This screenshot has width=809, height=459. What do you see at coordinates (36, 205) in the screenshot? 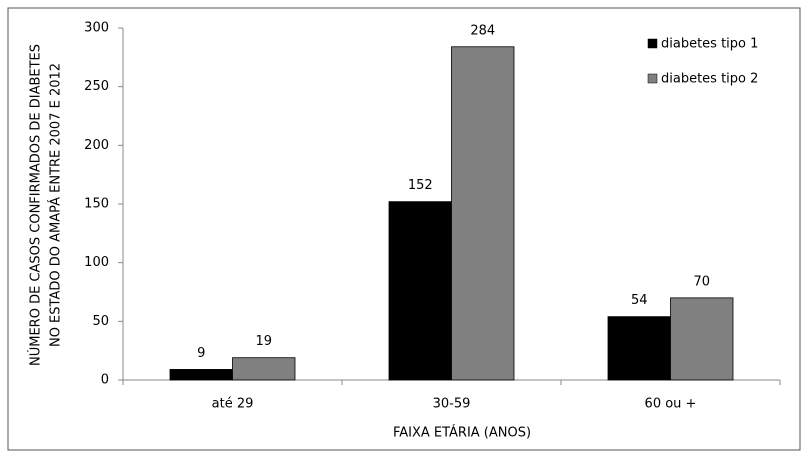
I see `y-axis-label: NÚMERO DE CASOS CONFIRMADOS DE DIABETES` at bounding box center [36, 205].